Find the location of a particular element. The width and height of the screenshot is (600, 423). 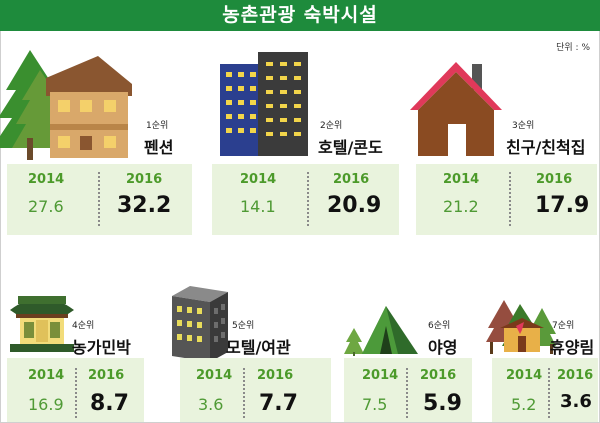

category-name: 펜션 is located at coordinates (159, 147).